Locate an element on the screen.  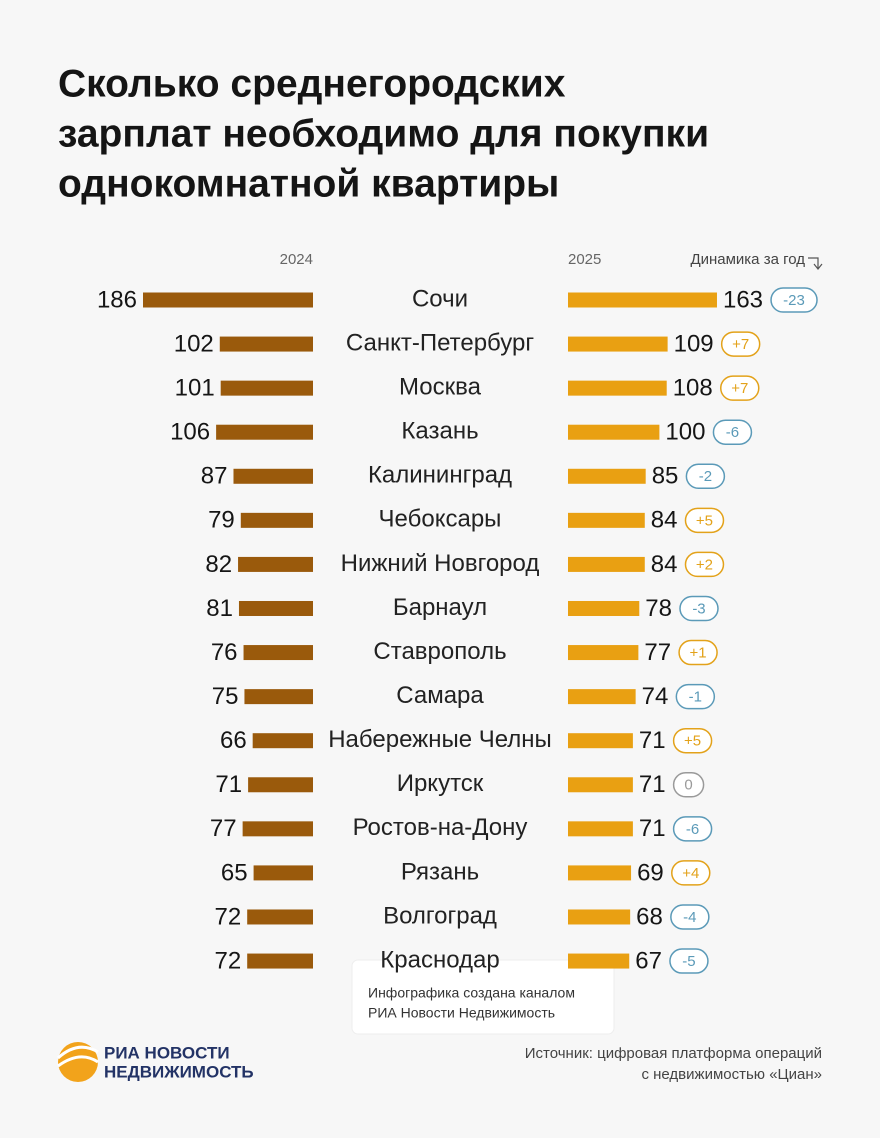
change-header: Динамика за год is located at coordinates (747, 259).